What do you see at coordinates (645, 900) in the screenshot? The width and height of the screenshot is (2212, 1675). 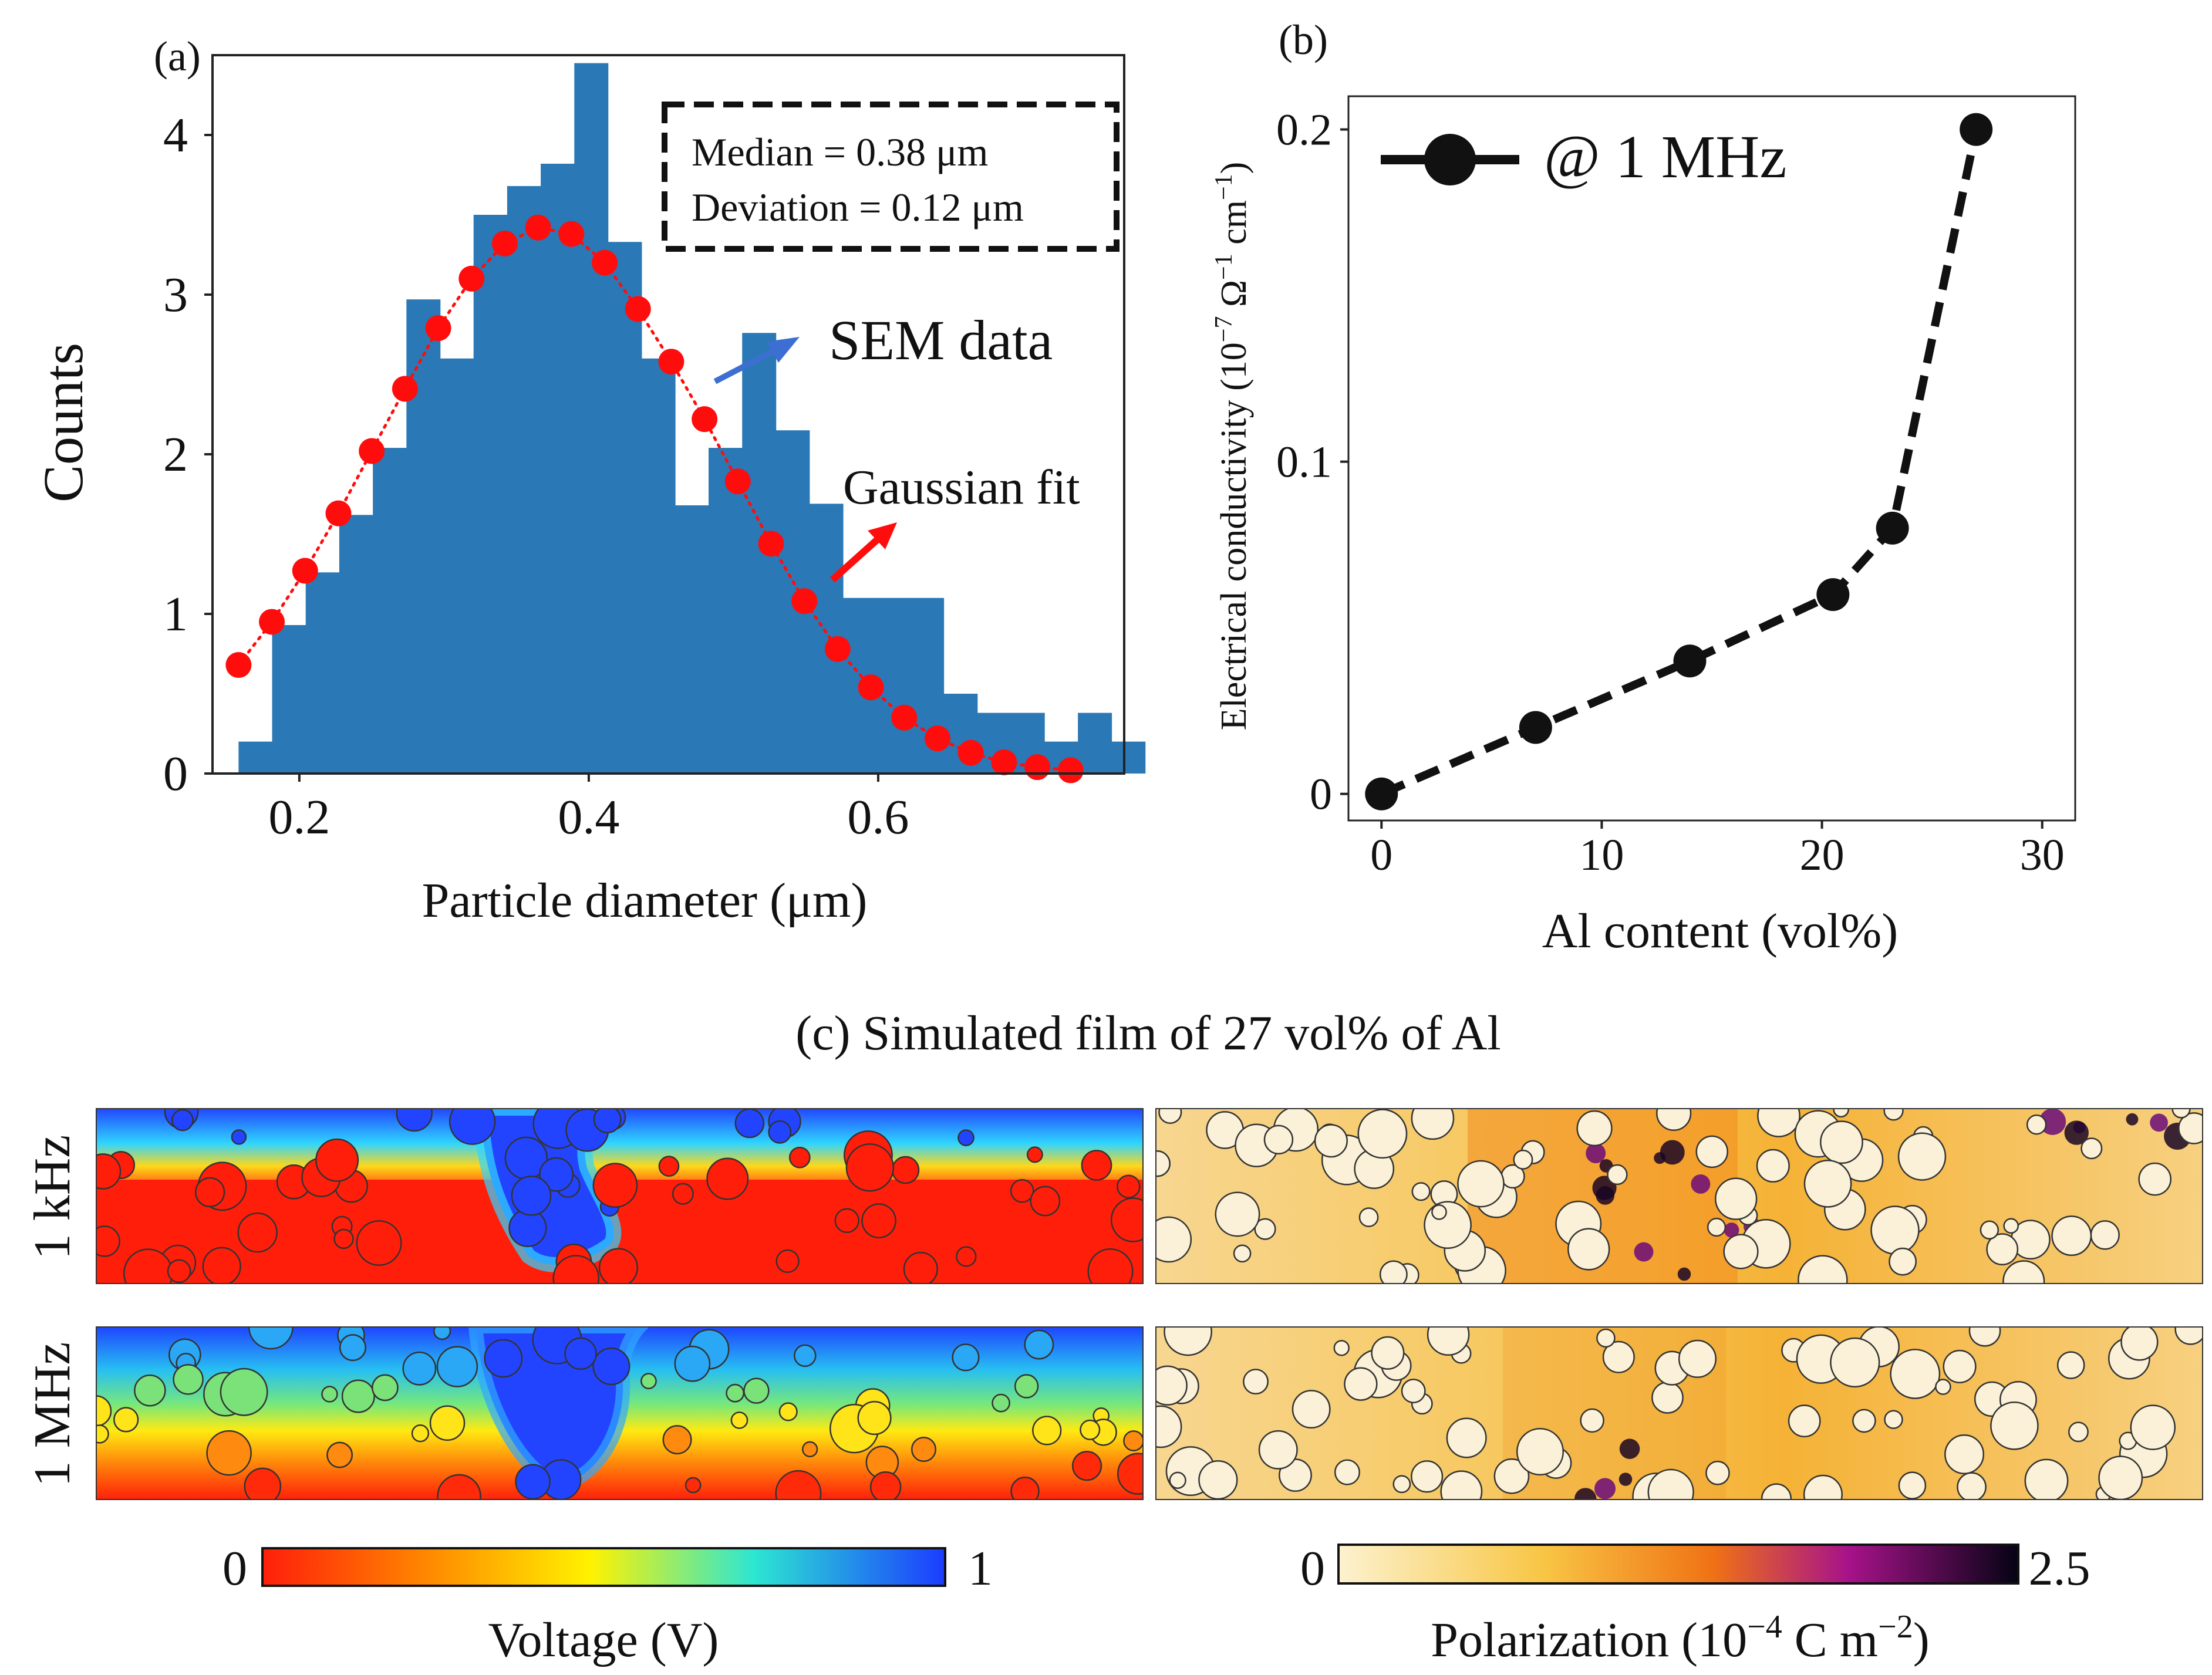 I see `axis-a-x-label: Particle diameter (μm)` at bounding box center [645, 900].